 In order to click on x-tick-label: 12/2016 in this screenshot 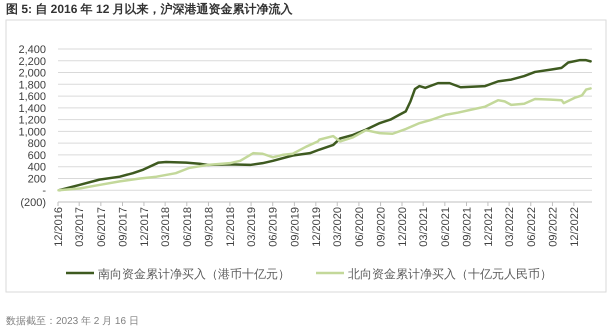, I will do `click(59, 227)`.